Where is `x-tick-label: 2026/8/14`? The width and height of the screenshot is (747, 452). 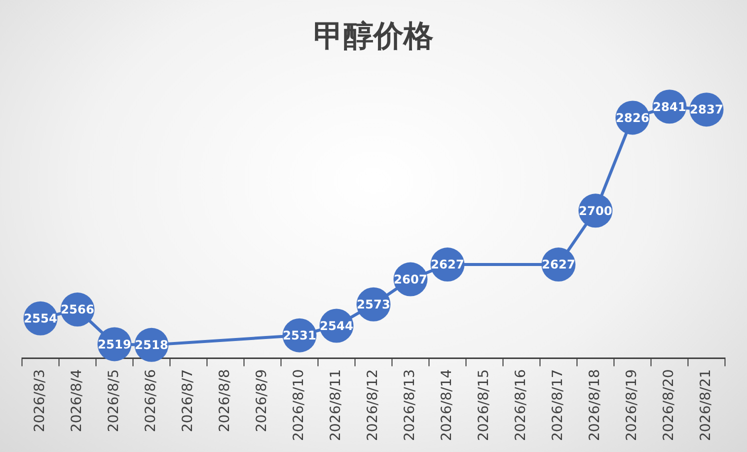
x-tick-label: 2026/8/14 is located at coordinates (447, 405).